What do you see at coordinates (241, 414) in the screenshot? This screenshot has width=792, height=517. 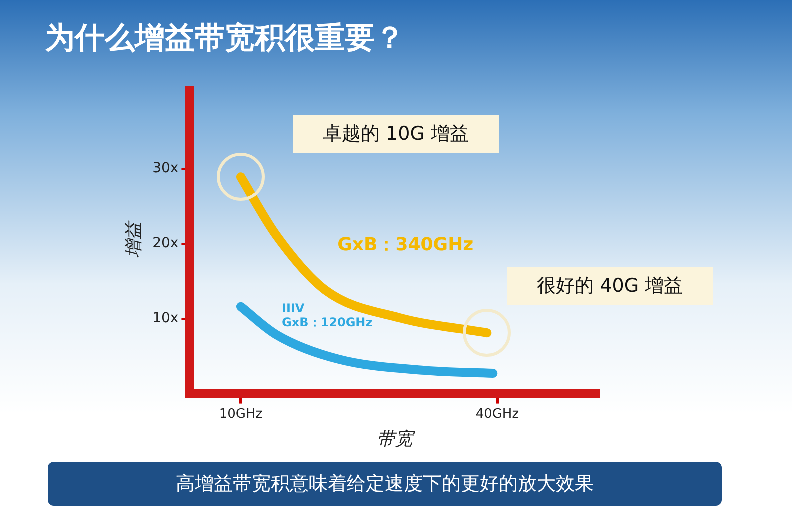 I see `x-tick-label: 10GHz` at bounding box center [241, 414].